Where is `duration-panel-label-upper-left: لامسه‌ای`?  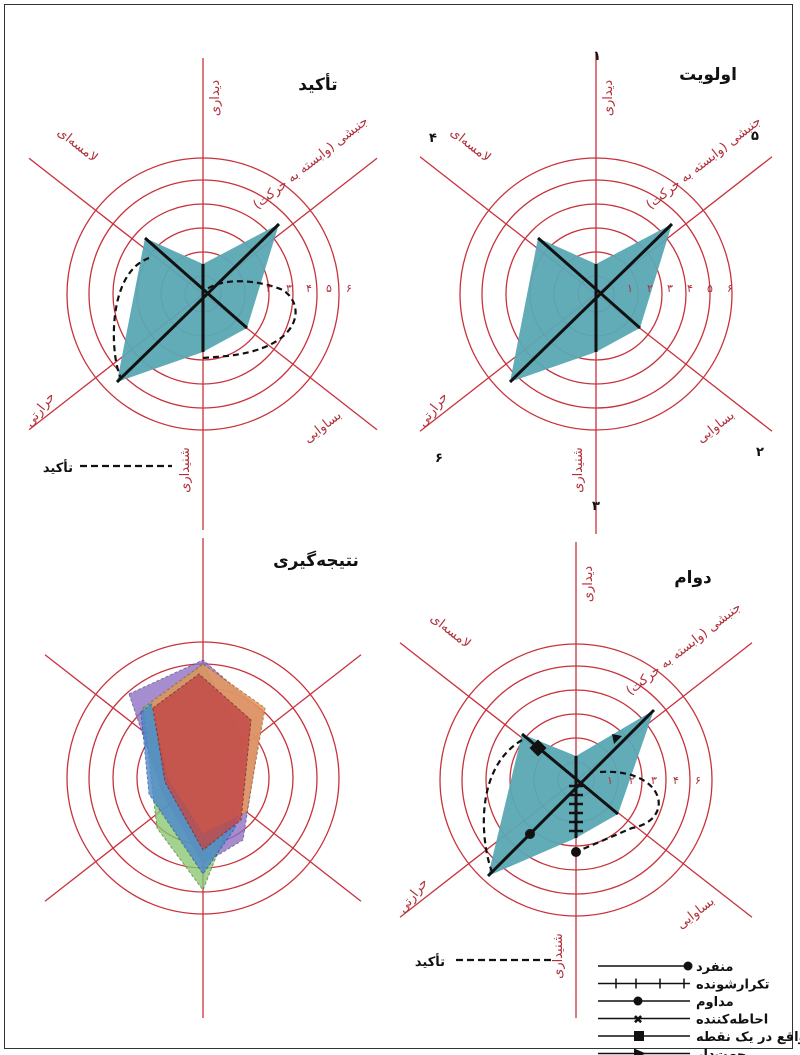 duration-panel-label-upper-left: لامسه‌ای is located at coordinates (450, 631).